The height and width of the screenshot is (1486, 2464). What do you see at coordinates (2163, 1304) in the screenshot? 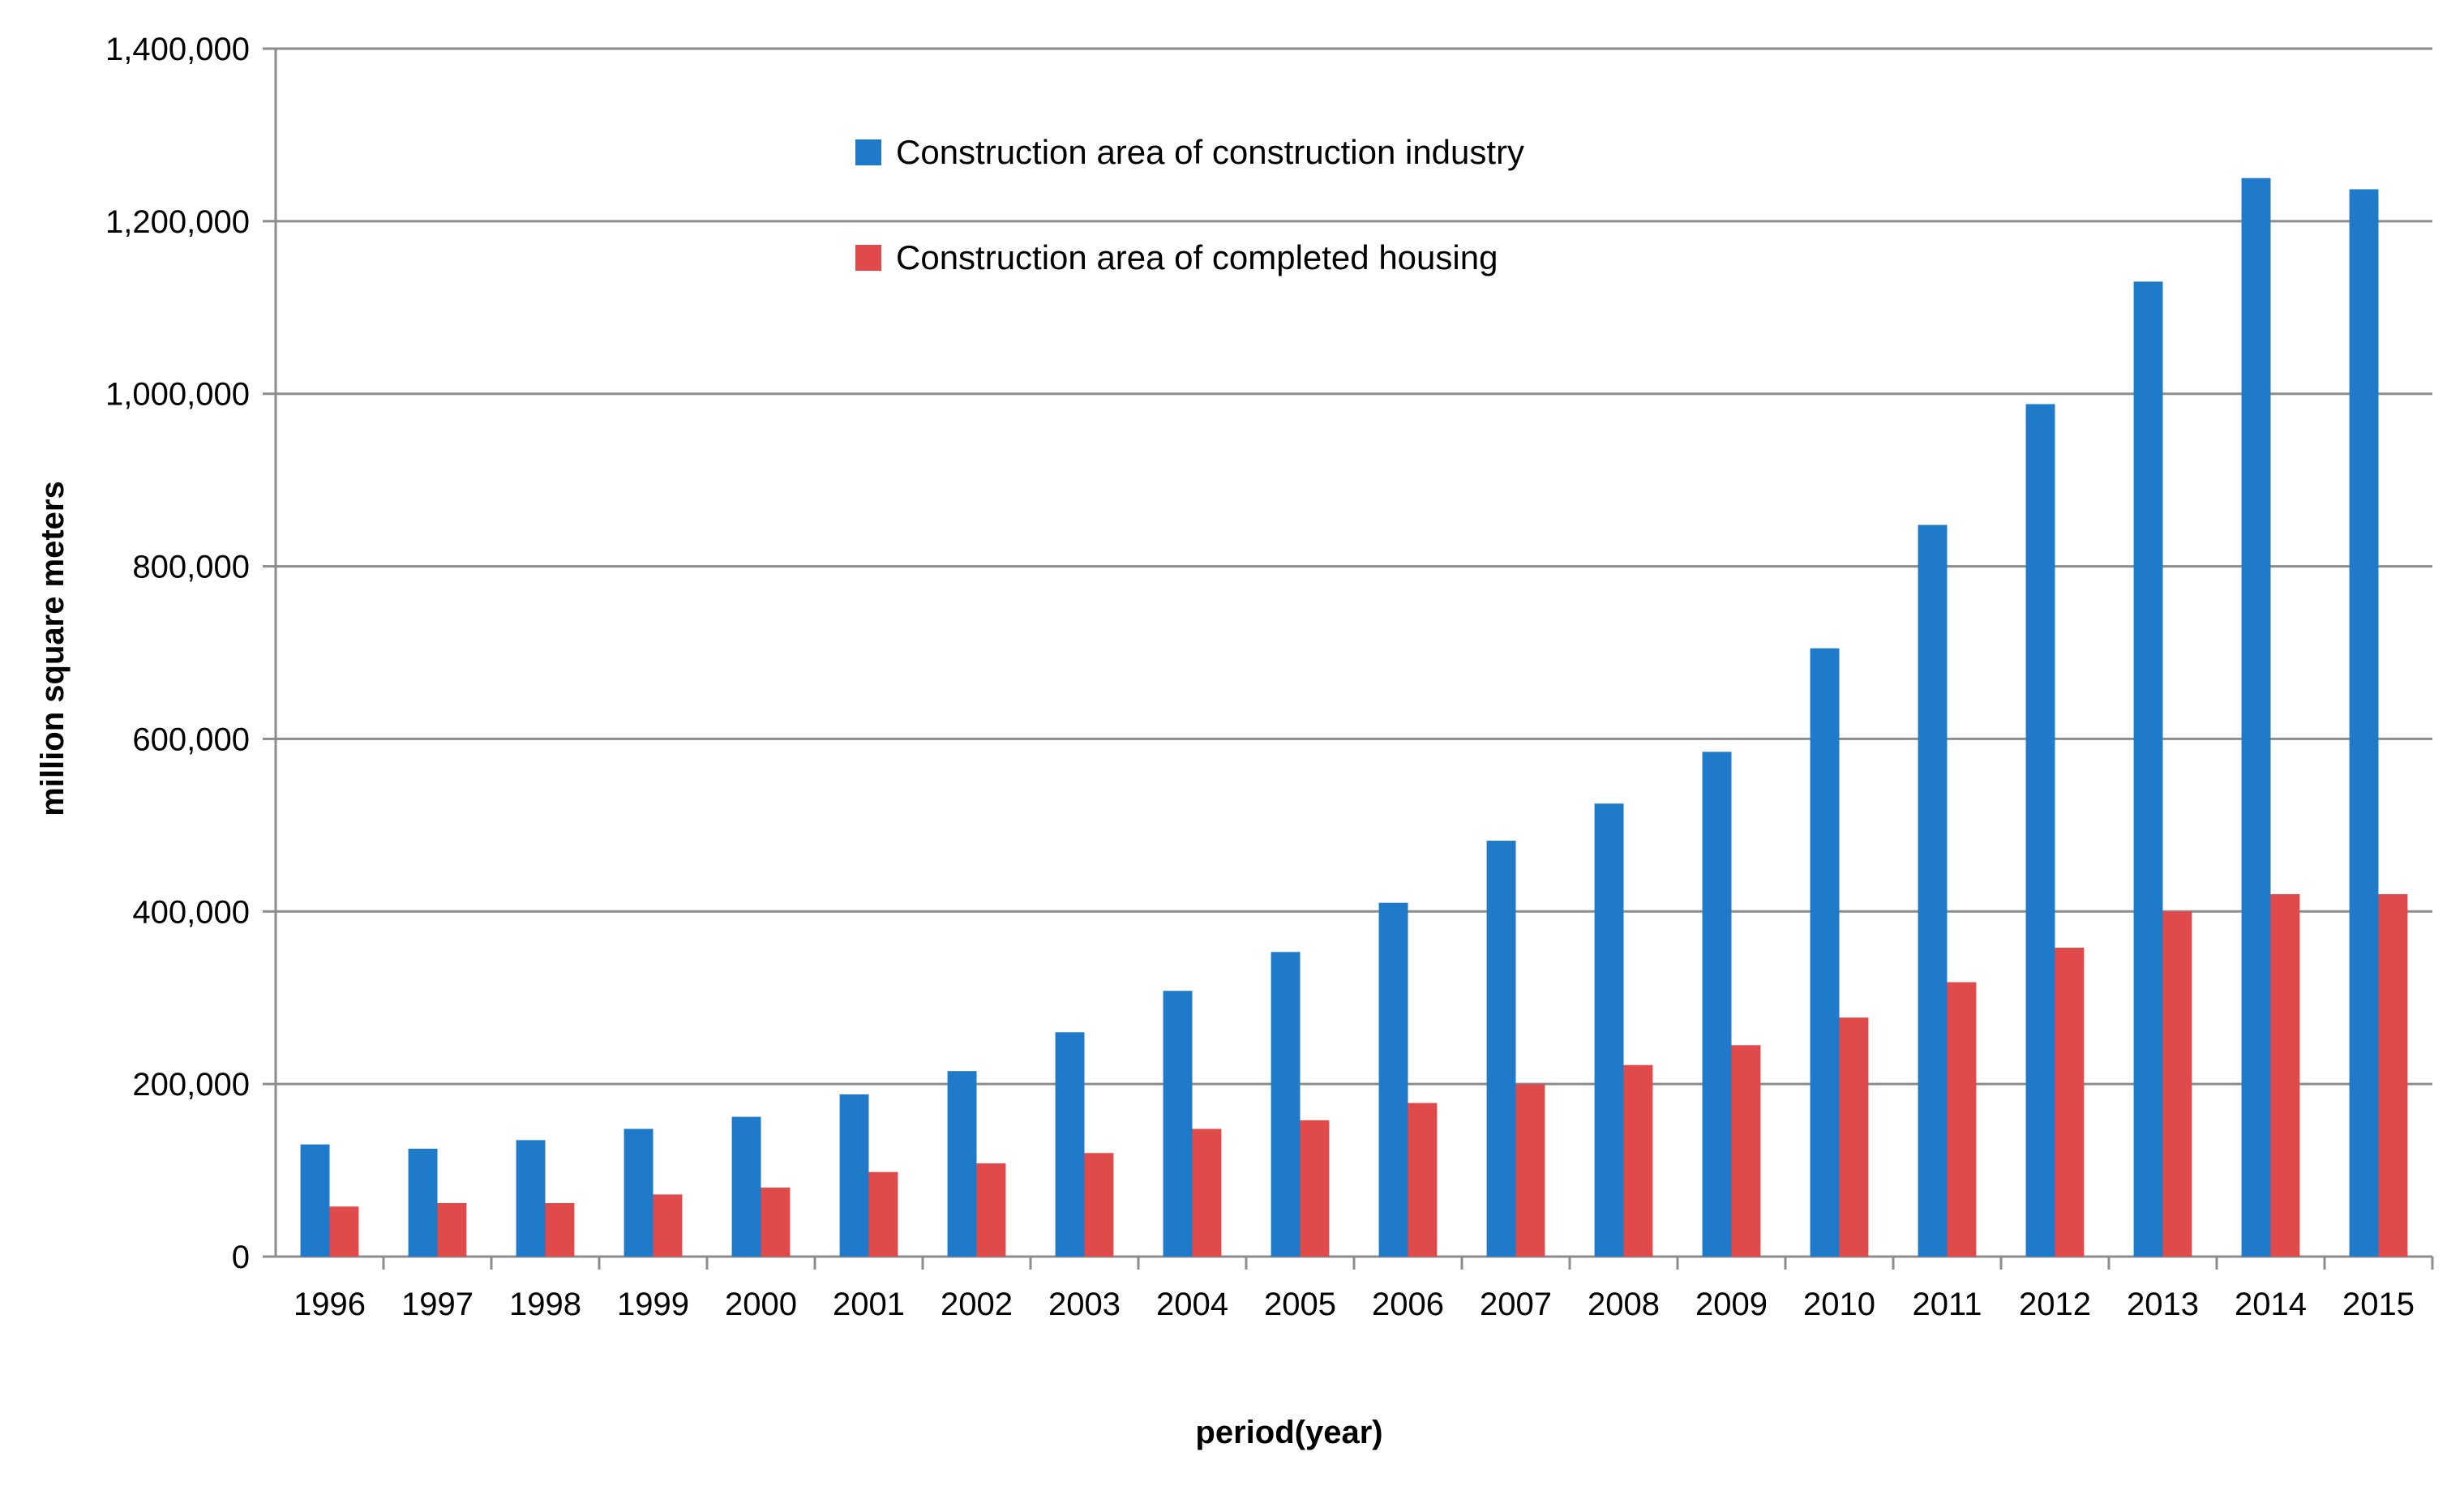
I see `x-tick-label: 2013` at bounding box center [2163, 1304].